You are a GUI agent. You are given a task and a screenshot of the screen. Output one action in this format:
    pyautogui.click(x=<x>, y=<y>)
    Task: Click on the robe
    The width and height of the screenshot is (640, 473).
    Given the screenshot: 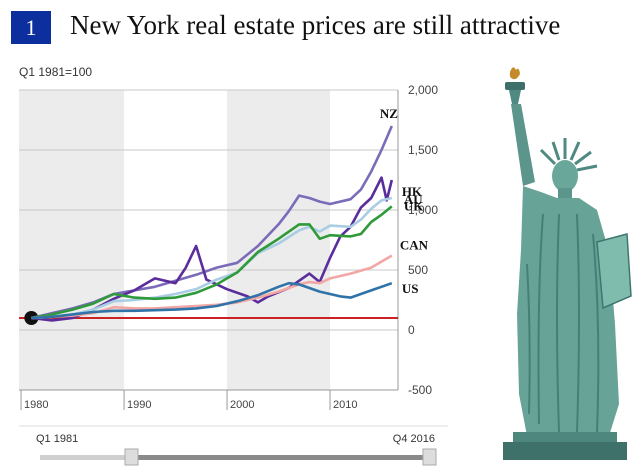 What is the action you would take?
    pyautogui.click(x=568, y=311)
    